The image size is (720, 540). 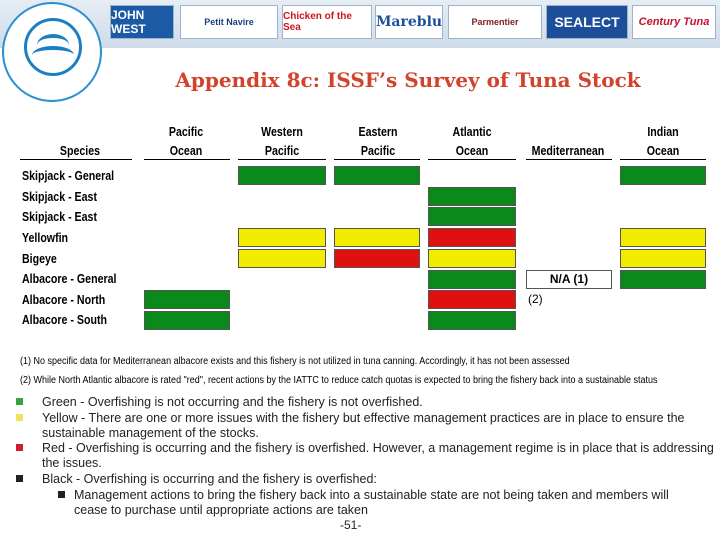 I want to click on logo-emblem-icon, so click(x=53, y=47).